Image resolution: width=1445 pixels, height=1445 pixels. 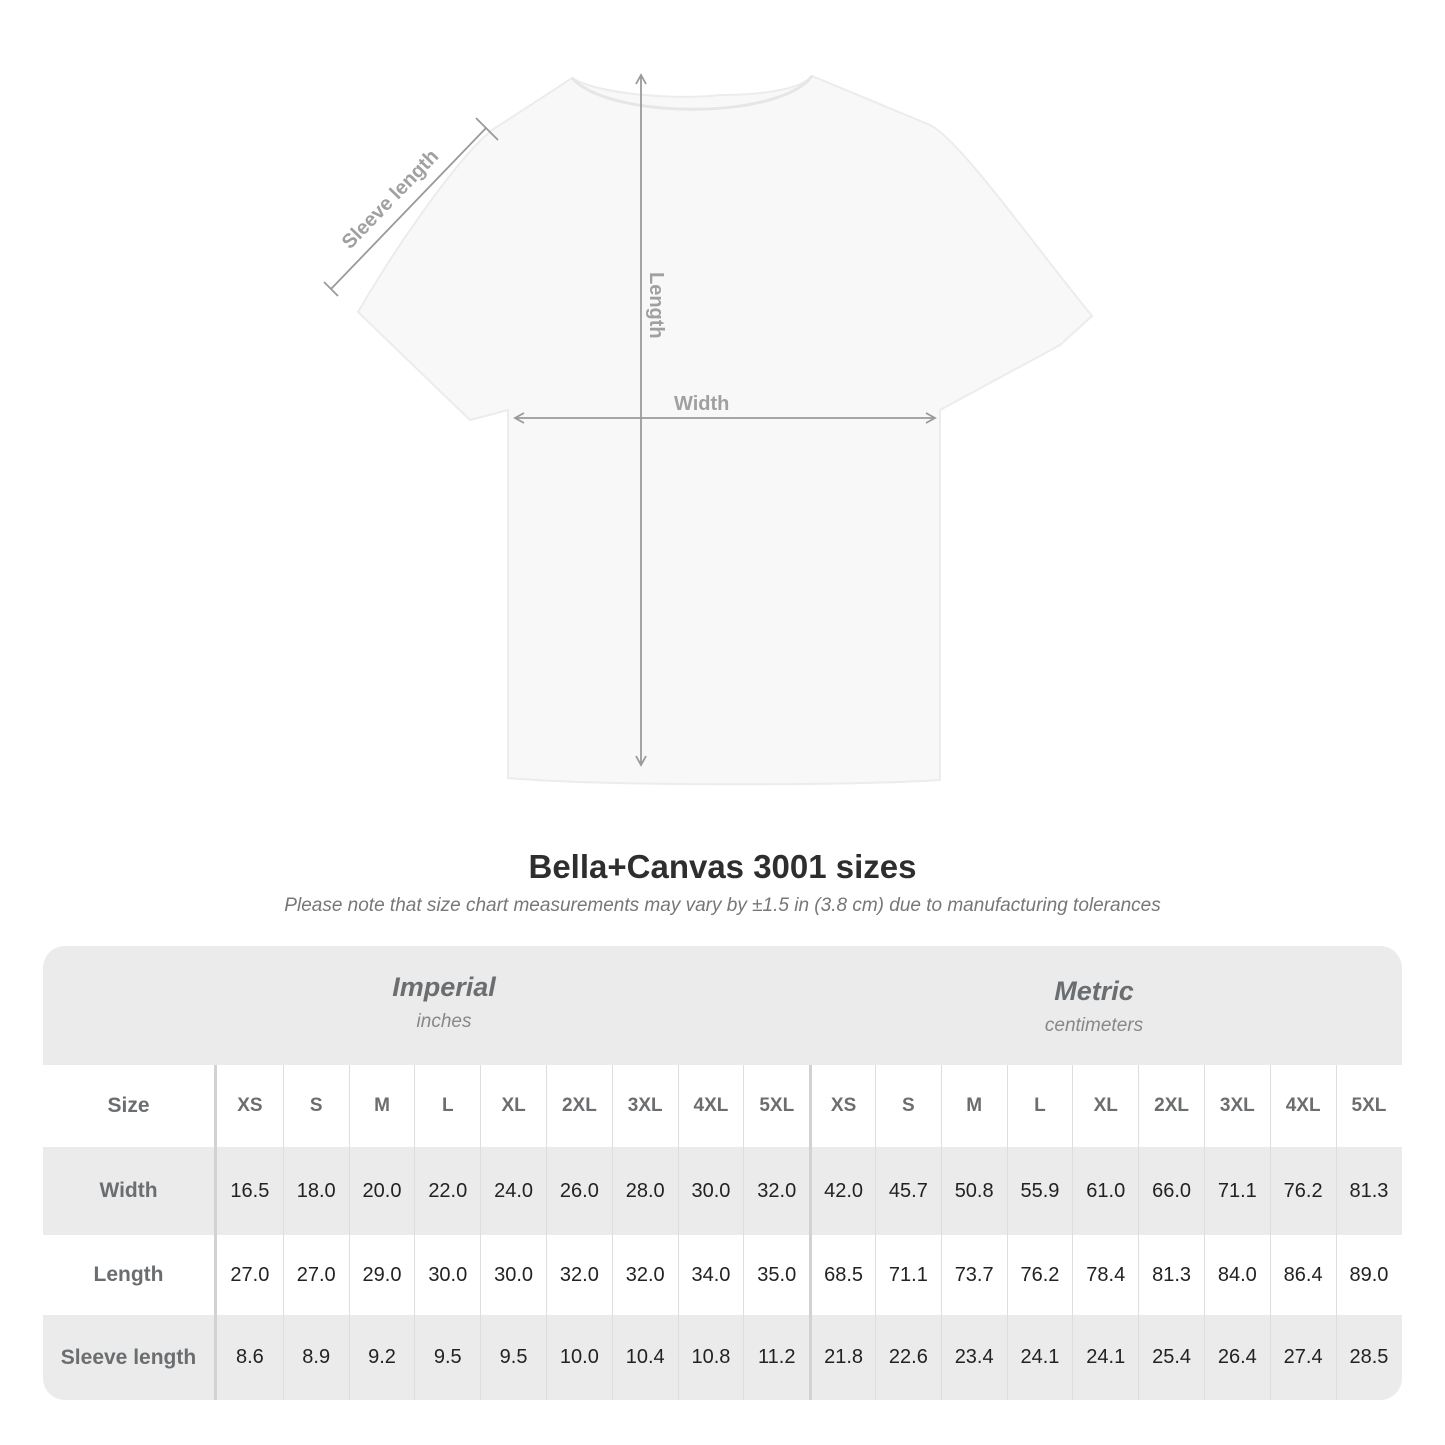 What do you see at coordinates (1368, 1357) in the screenshot?
I see `value-cell: 28.5` at bounding box center [1368, 1357].